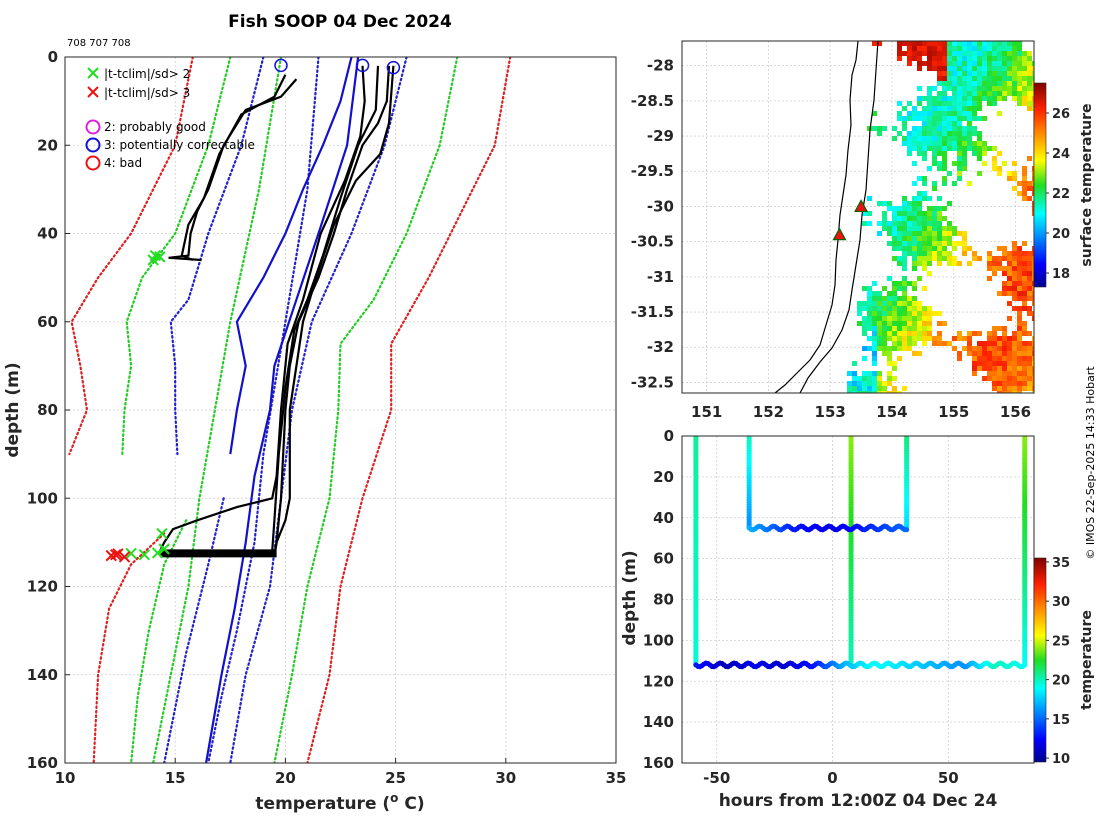 This screenshot has height=820, width=1100. What do you see at coordinates (285, 778) in the screenshot?
I see `x-tick-label: 20` at bounding box center [285, 778].